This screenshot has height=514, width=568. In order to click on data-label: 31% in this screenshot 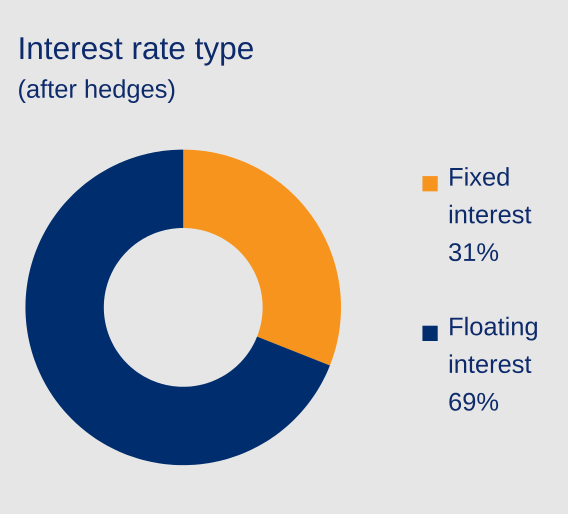, I will do `click(473, 252)`.